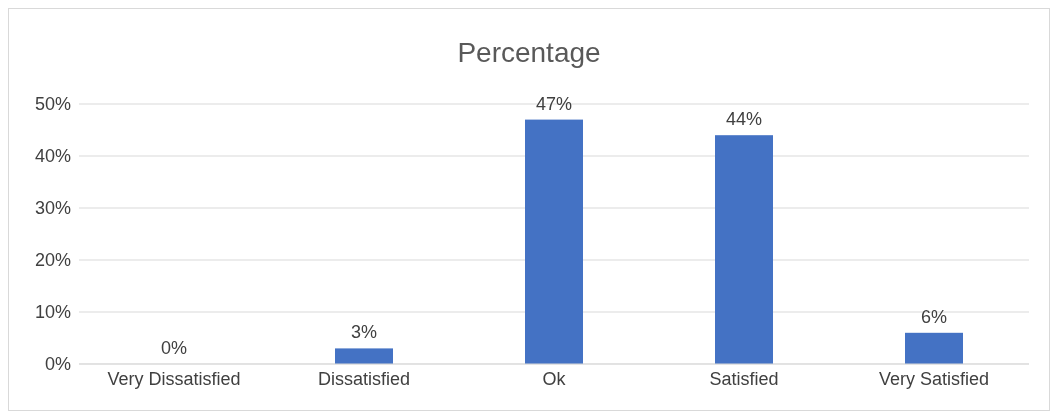 Image resolution: width=1058 pixels, height=419 pixels. I want to click on x-tick-label: Dissatisfied, so click(364, 378).